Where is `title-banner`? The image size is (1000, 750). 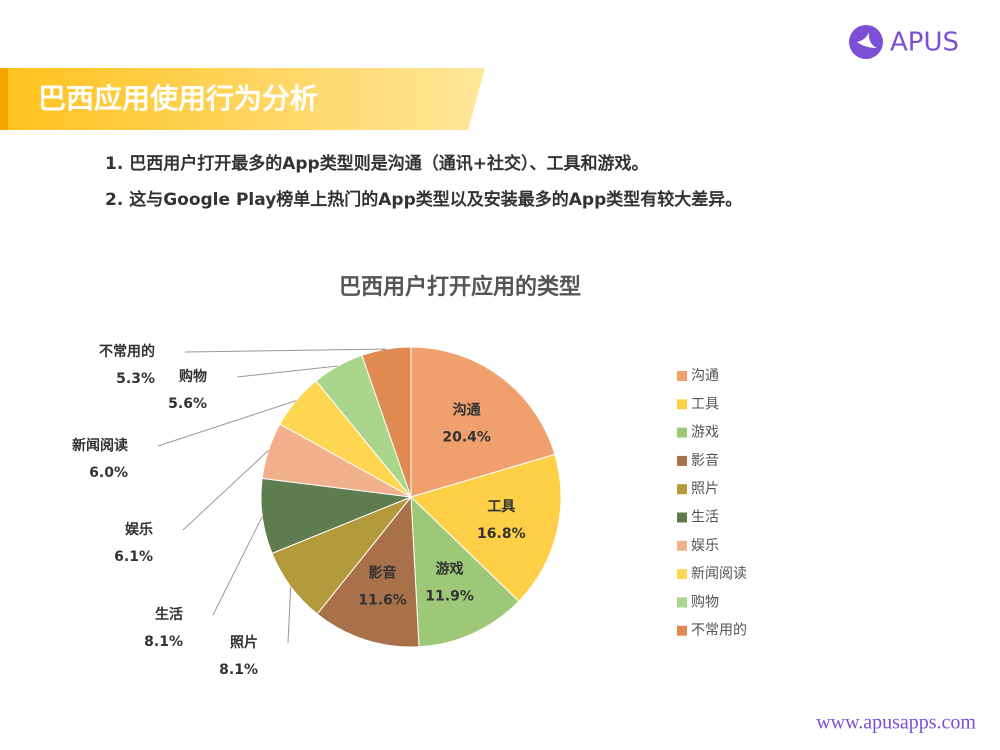 title-banner is located at coordinates (242, 99).